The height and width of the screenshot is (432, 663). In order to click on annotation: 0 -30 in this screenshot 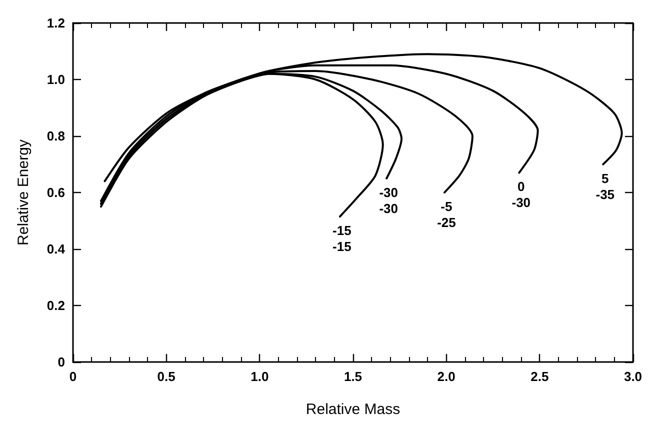, I will do `click(521, 194)`.